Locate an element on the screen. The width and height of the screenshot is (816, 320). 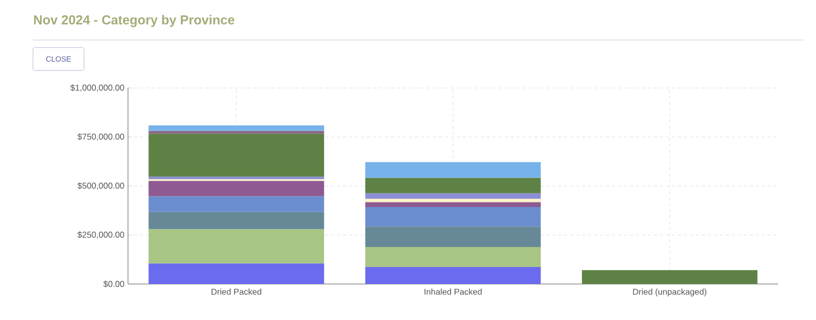
x-tick-label: Inhaled Packed is located at coordinates (453, 291).